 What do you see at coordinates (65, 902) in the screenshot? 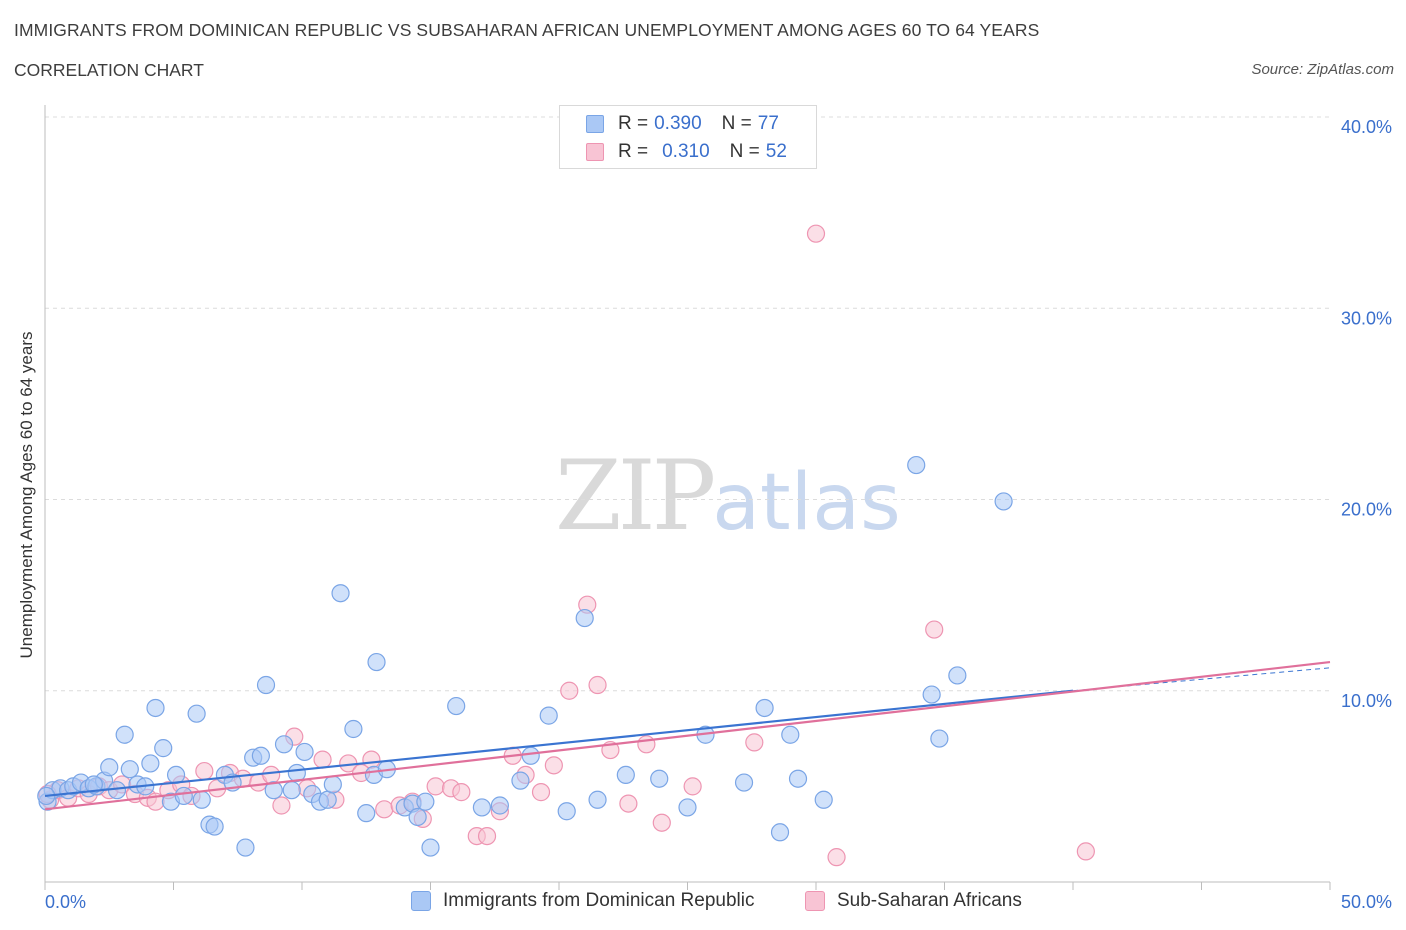
I see `x-tick-label: 0.0%` at bounding box center [65, 902].